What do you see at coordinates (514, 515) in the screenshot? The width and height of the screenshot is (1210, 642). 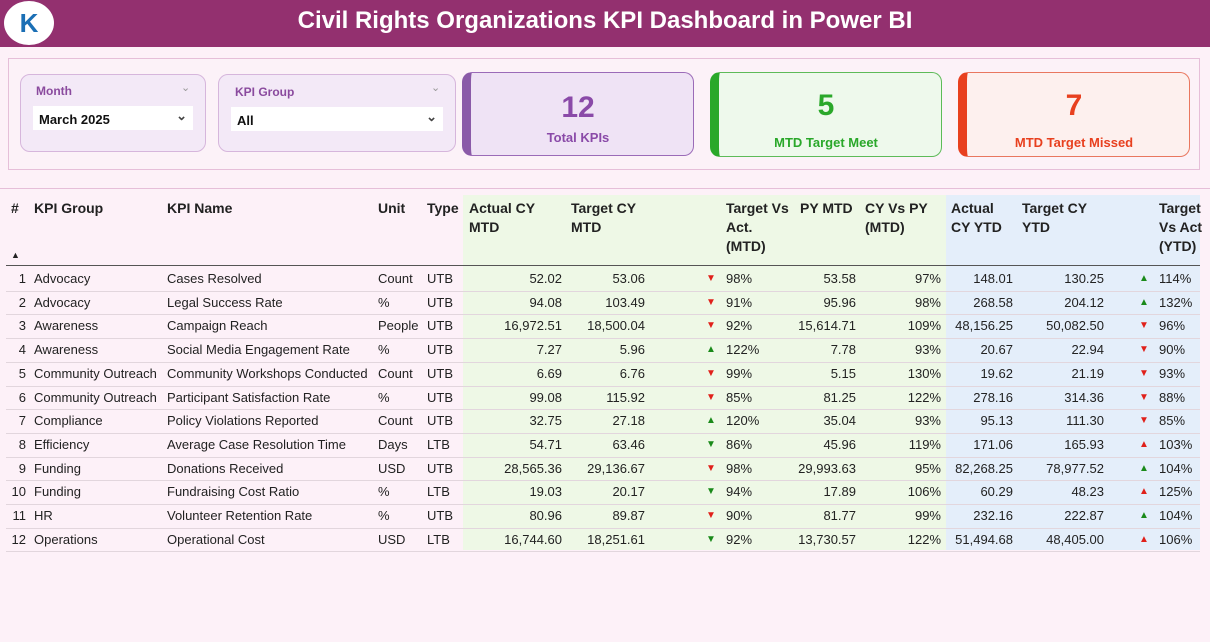 I see `table-cell: 80.96` at bounding box center [514, 515].